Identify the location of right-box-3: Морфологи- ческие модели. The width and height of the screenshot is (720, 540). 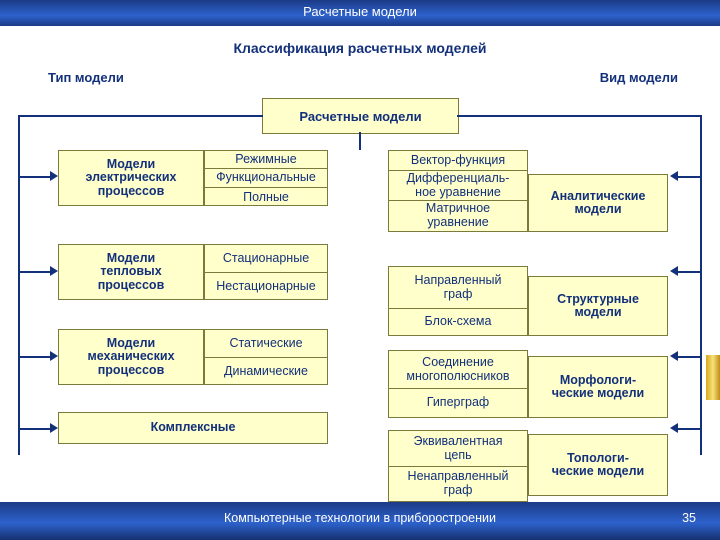
(598, 387).